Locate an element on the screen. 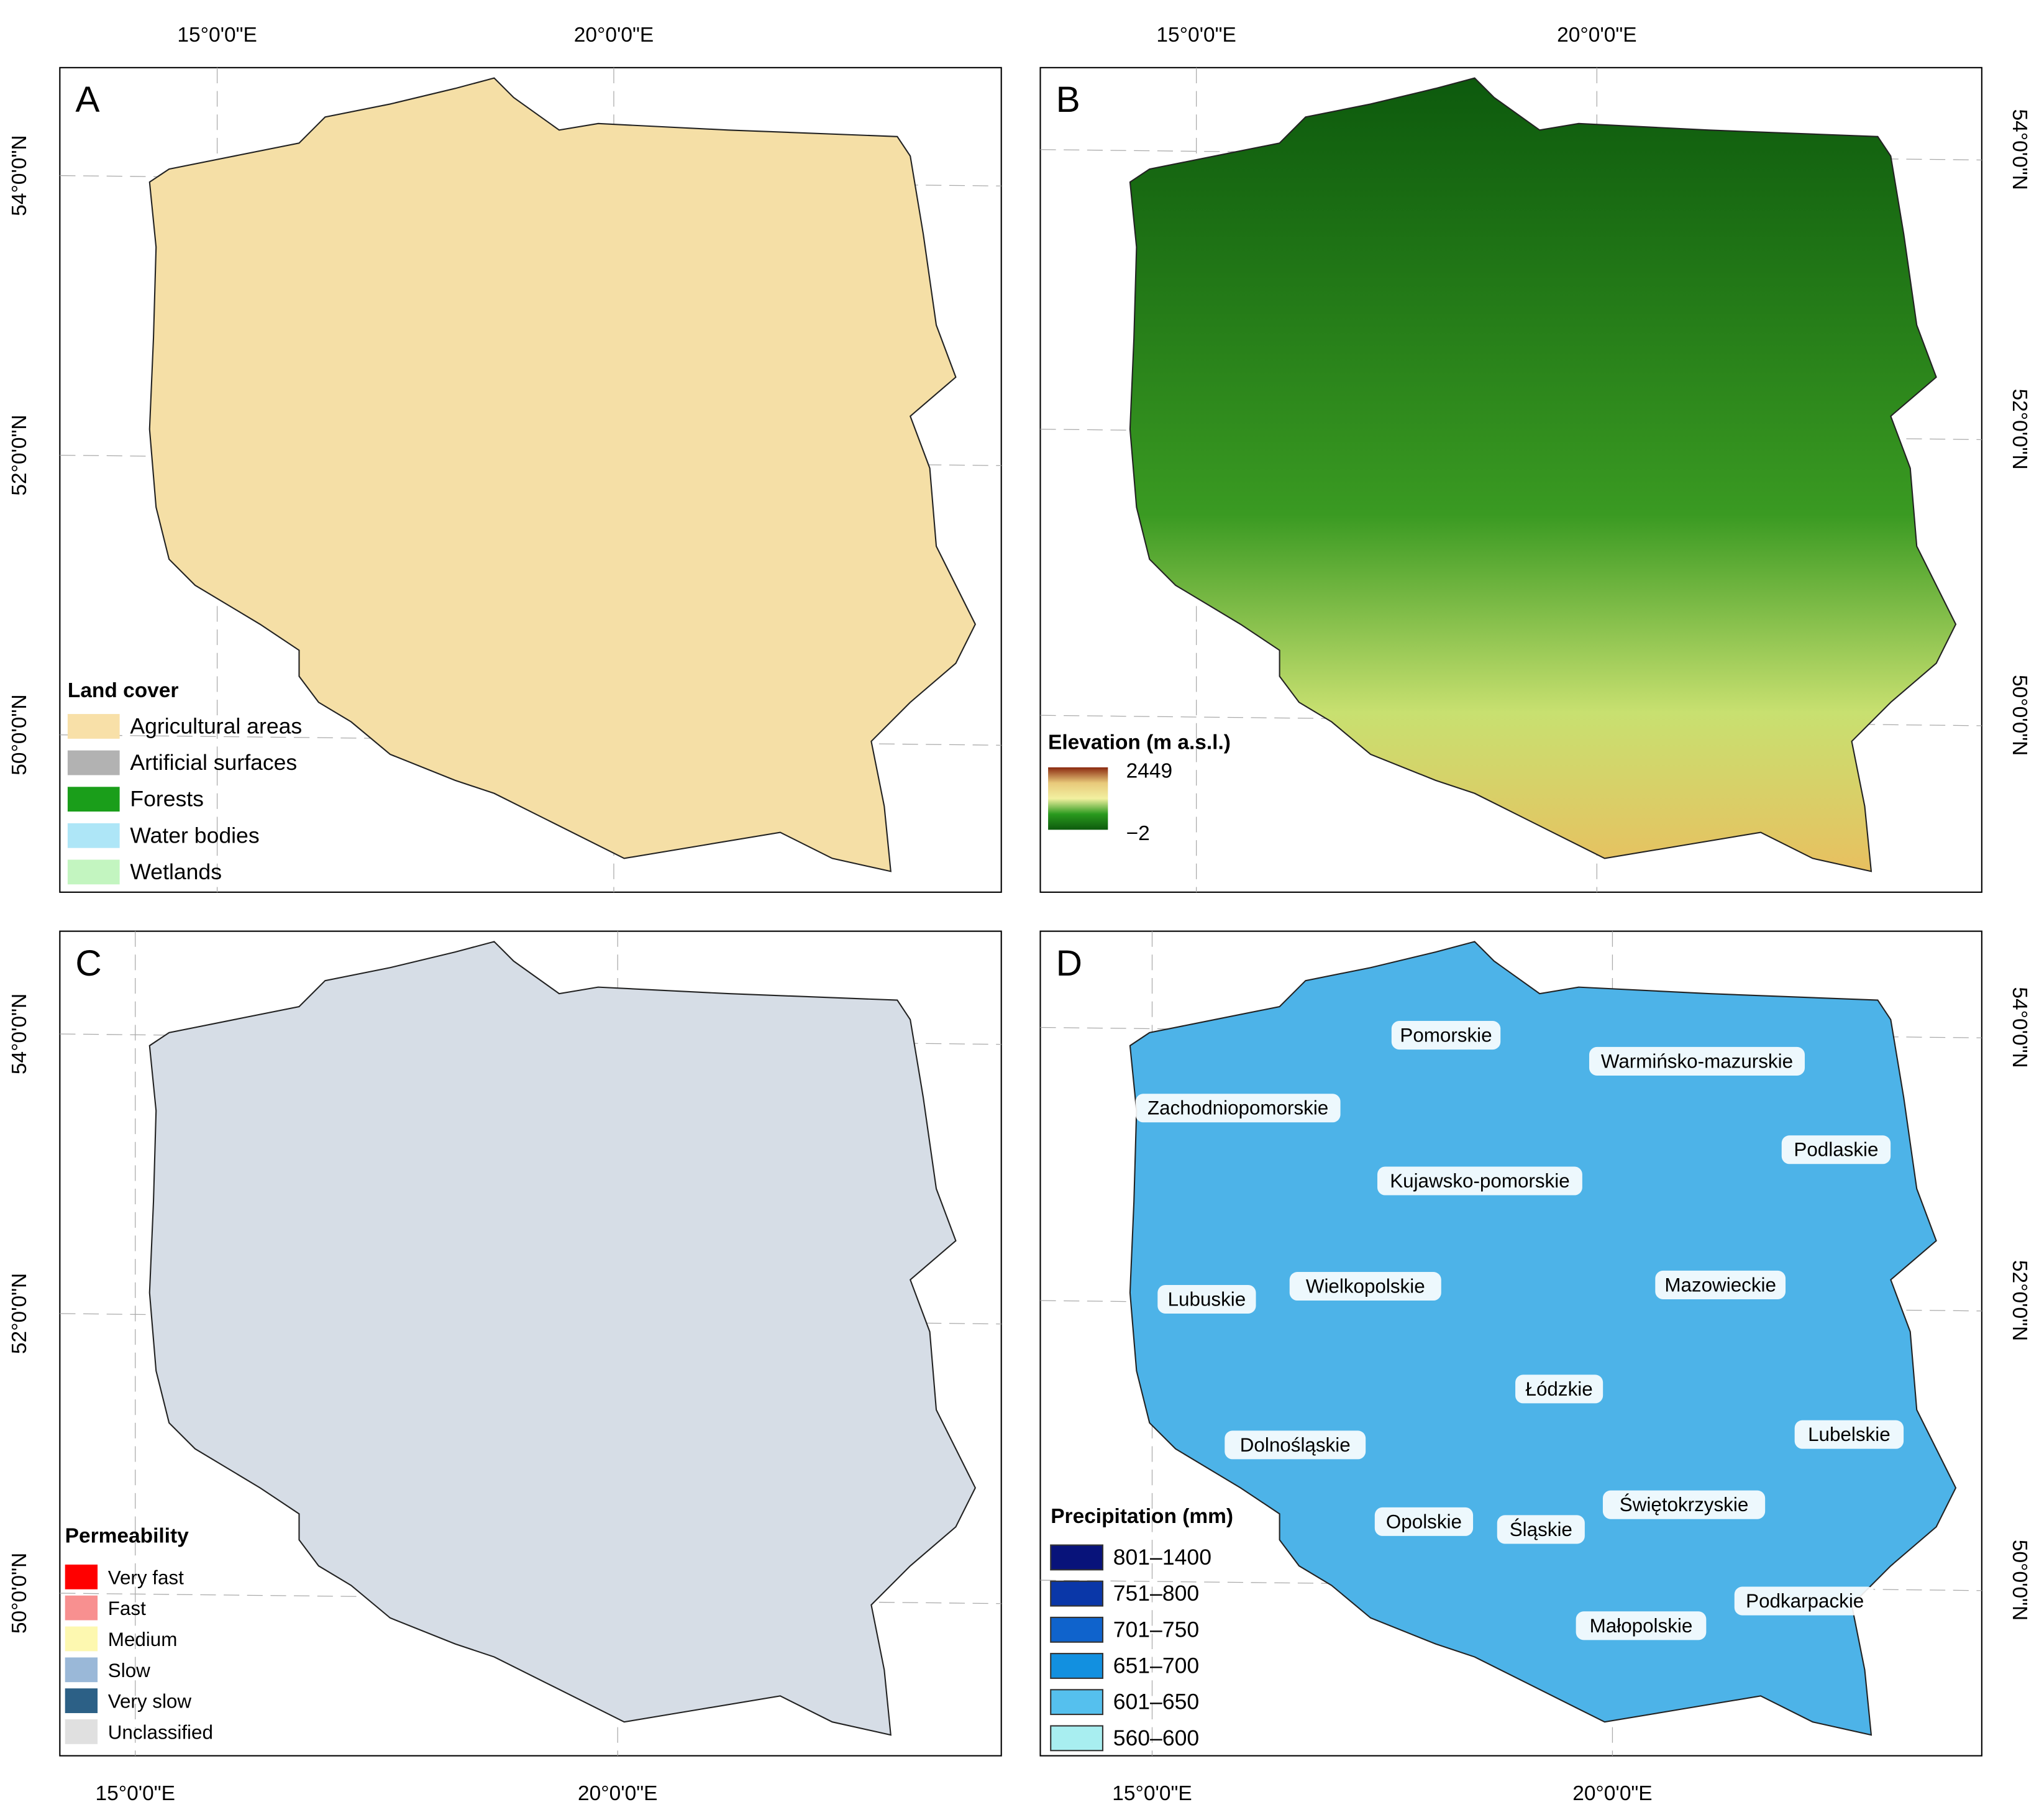 The width and height of the screenshot is (2039, 1820). legend-label: 560–600 is located at coordinates (1156, 1738).